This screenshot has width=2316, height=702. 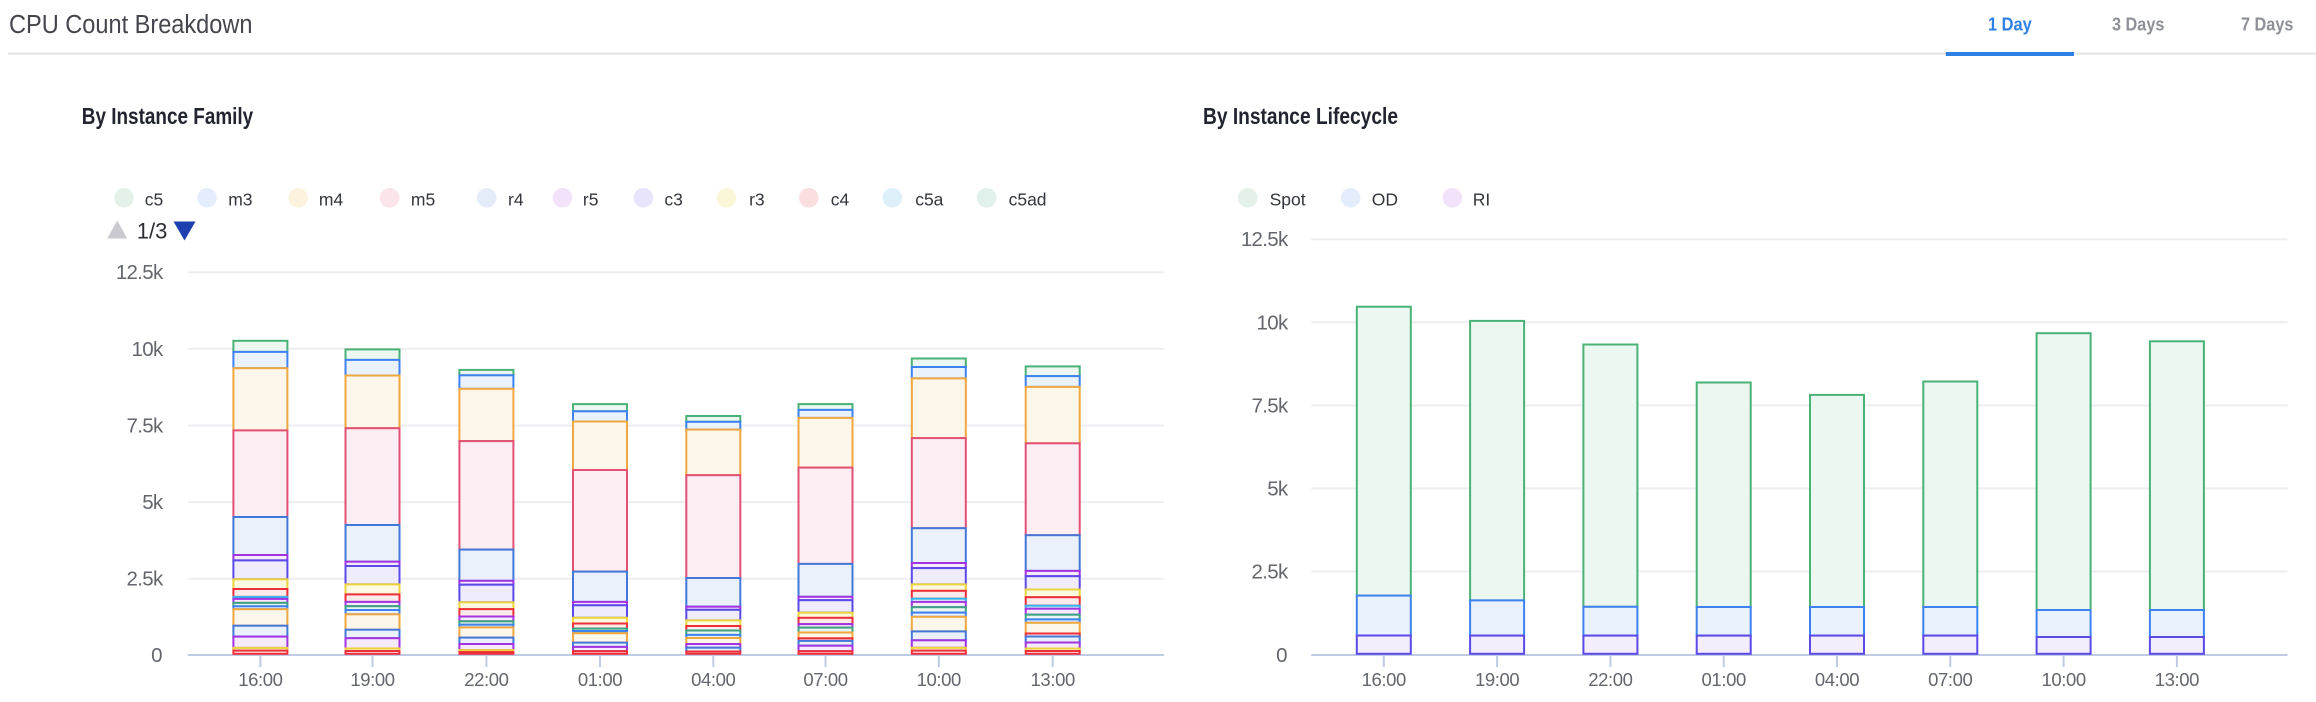 What do you see at coordinates (131, 25) in the screenshot?
I see `svg-text: CPU Count Breakdown` at bounding box center [131, 25].